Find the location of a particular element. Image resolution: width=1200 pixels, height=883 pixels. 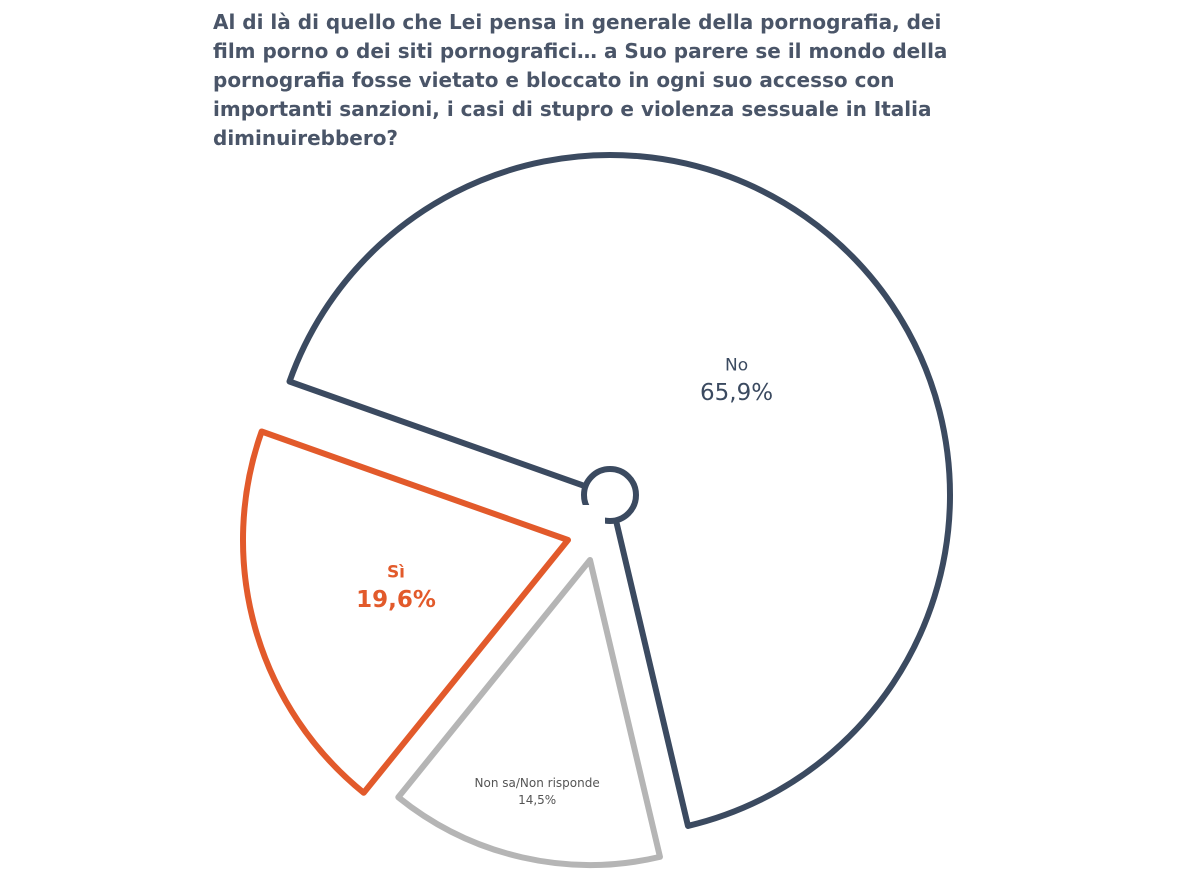

value-label: 14,5% is located at coordinates (537, 800).